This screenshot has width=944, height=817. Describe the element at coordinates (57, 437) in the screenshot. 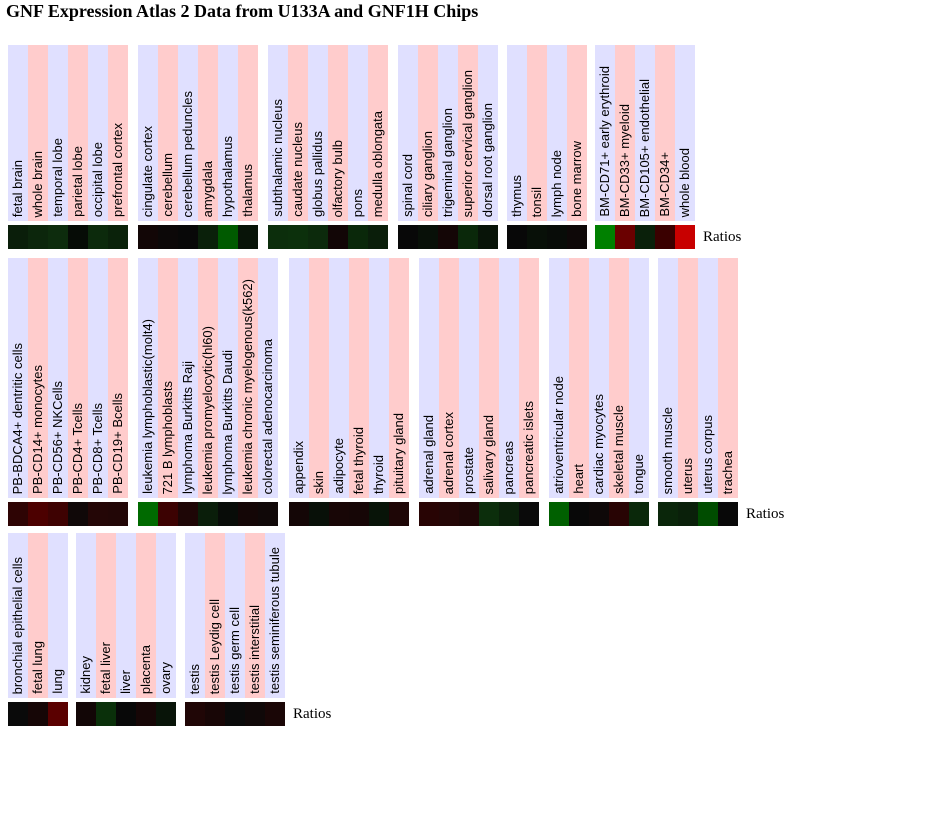

I see `tissue-label: PB-CD56+ NKCells` at that location.